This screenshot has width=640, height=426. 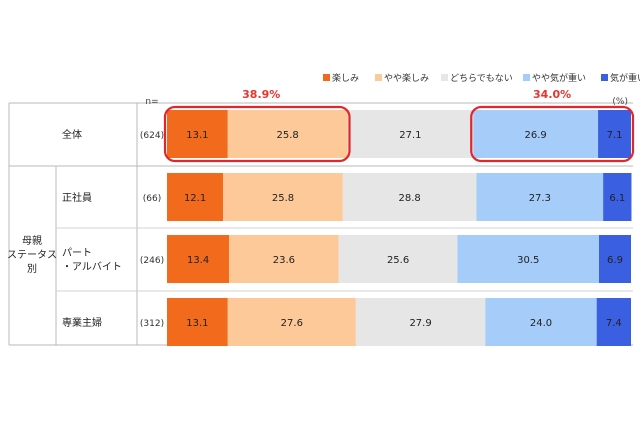 What do you see at coordinates (72, 134) in the screenshot?
I see `row-label: 全体` at bounding box center [72, 134].